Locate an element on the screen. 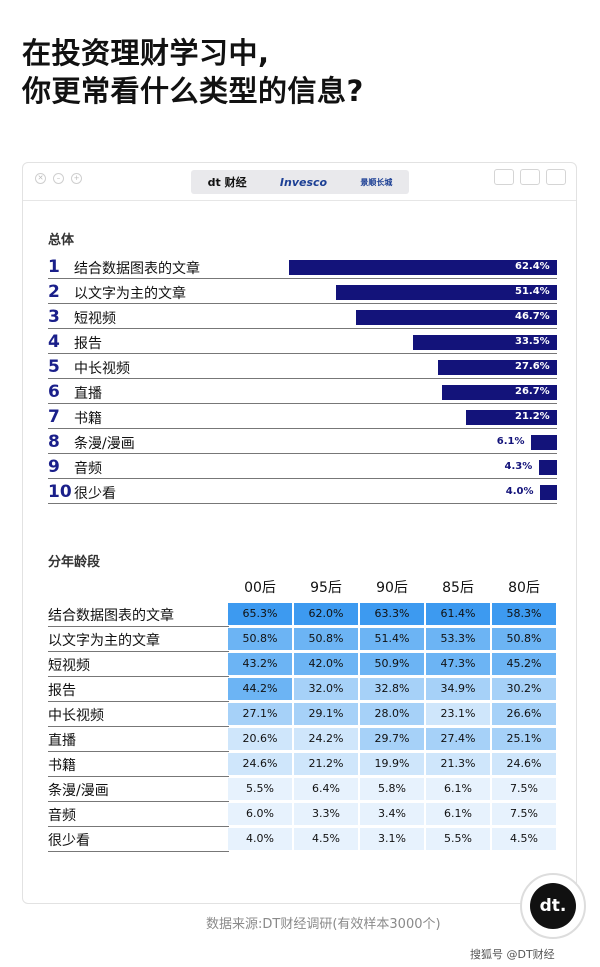 Image resolution: width=600 pixels, height=967 pixels. row-label: 以文字为主的文章 is located at coordinates (104, 641).